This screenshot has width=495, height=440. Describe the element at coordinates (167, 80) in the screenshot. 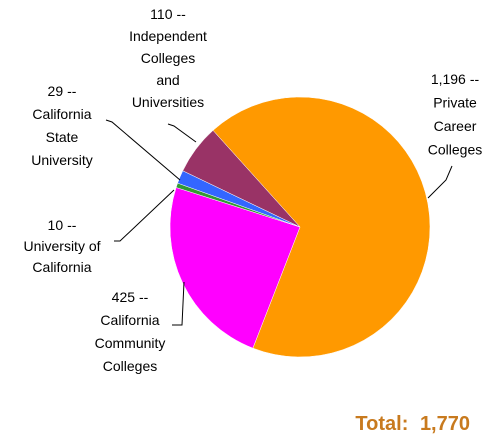

I see `category-label: and` at that location.